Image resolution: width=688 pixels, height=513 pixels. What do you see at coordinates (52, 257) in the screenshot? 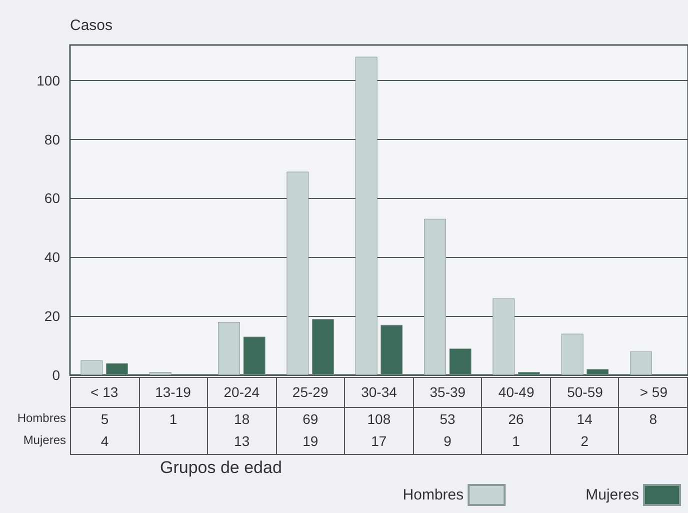
I see `y-tick-label: 40` at bounding box center [52, 257].